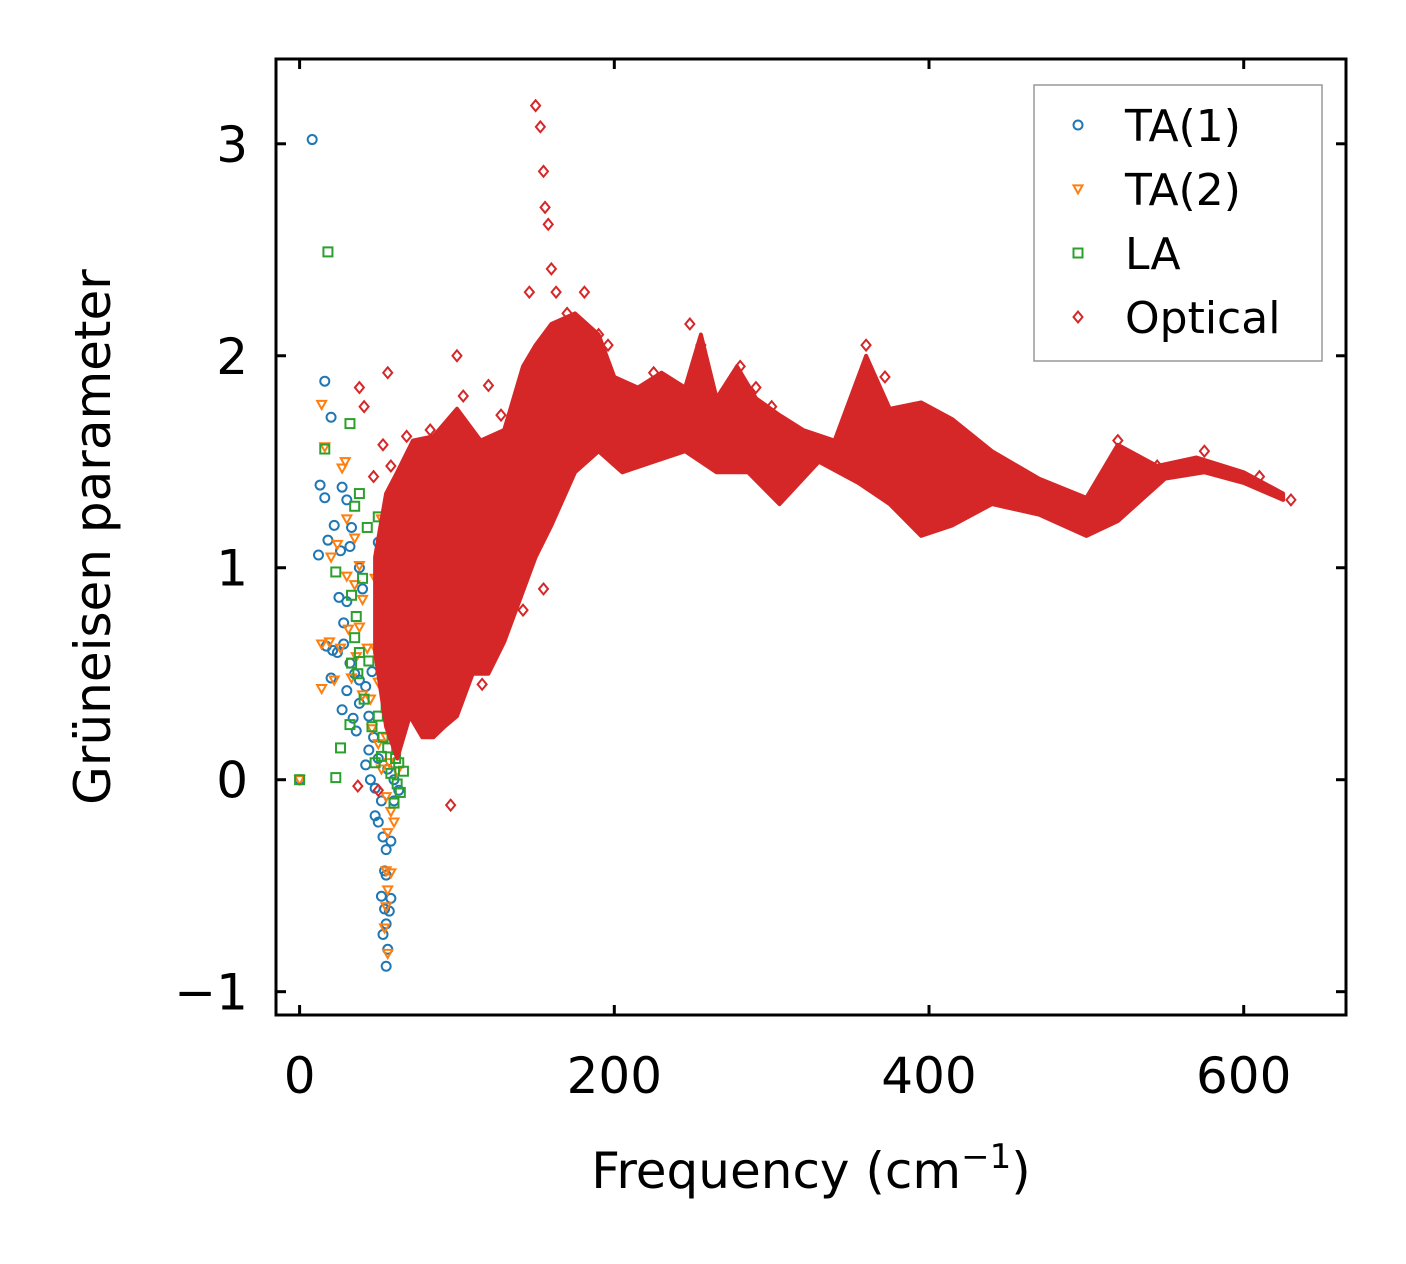 The height and width of the screenshot is (1264, 1406). Describe the element at coordinates (93, 537) in the screenshot. I see `y-axis-label: Grüneisen parameter` at that location.